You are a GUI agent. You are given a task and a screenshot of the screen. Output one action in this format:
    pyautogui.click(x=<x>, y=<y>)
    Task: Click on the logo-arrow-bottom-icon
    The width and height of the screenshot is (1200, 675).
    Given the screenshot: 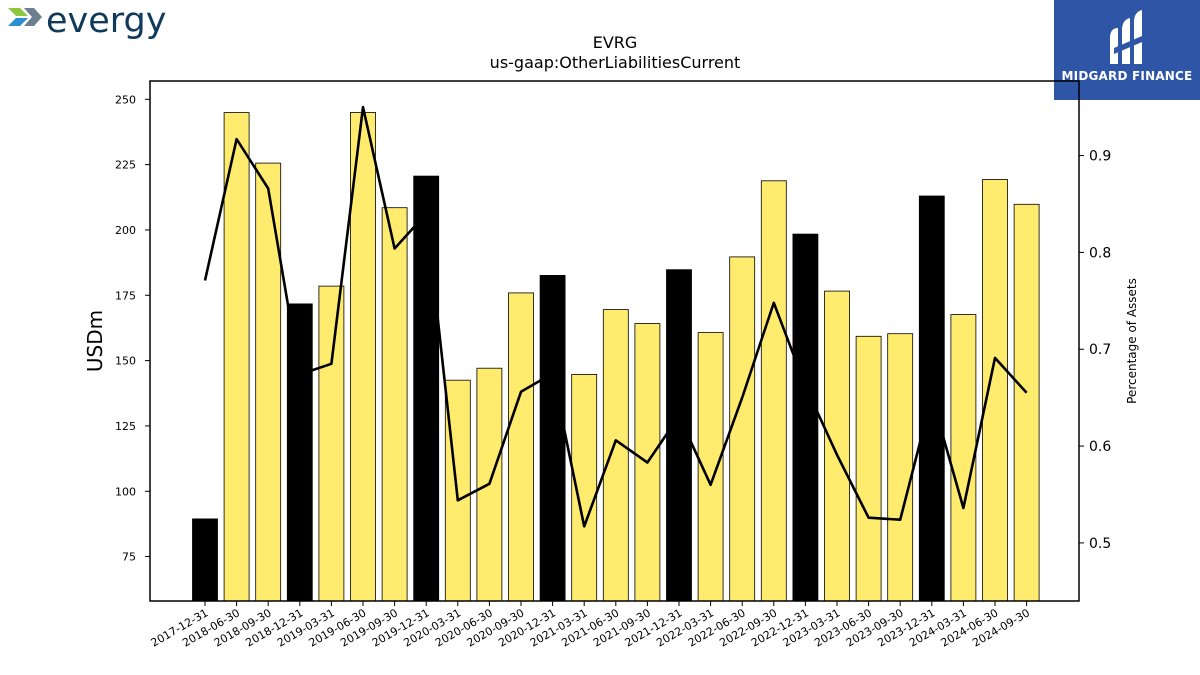 What is the action you would take?
    pyautogui.click(x=18, y=22)
    